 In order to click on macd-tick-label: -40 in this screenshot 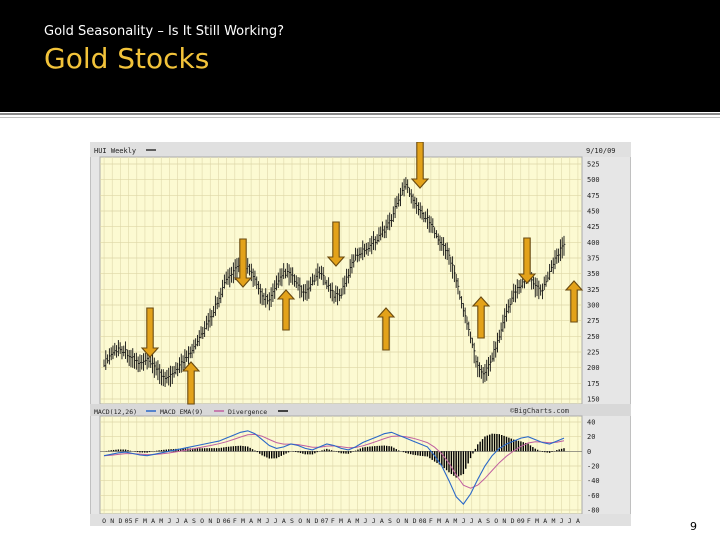, I will do `click(593, 481)`.